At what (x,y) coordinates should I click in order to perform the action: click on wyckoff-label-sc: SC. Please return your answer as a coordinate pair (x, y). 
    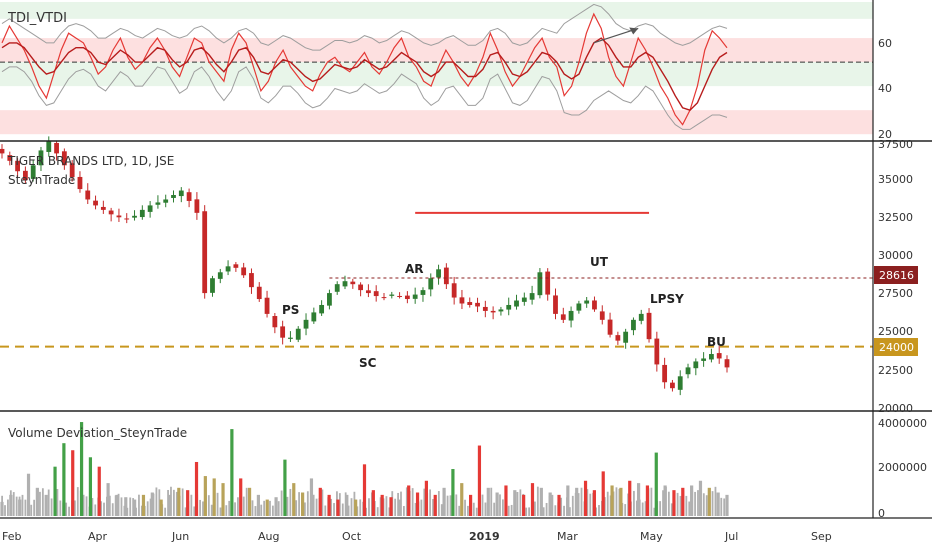
    Looking at the image, I should click on (368, 363).